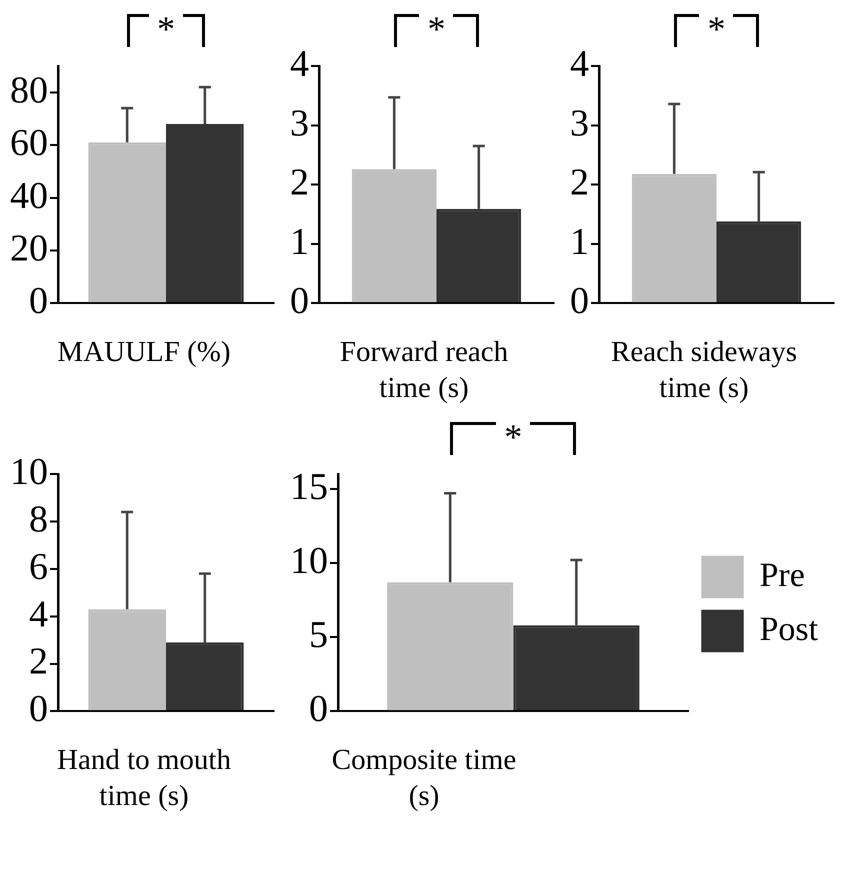 The image size is (851, 892). I want to click on legend-label: Pre, so click(782, 575).